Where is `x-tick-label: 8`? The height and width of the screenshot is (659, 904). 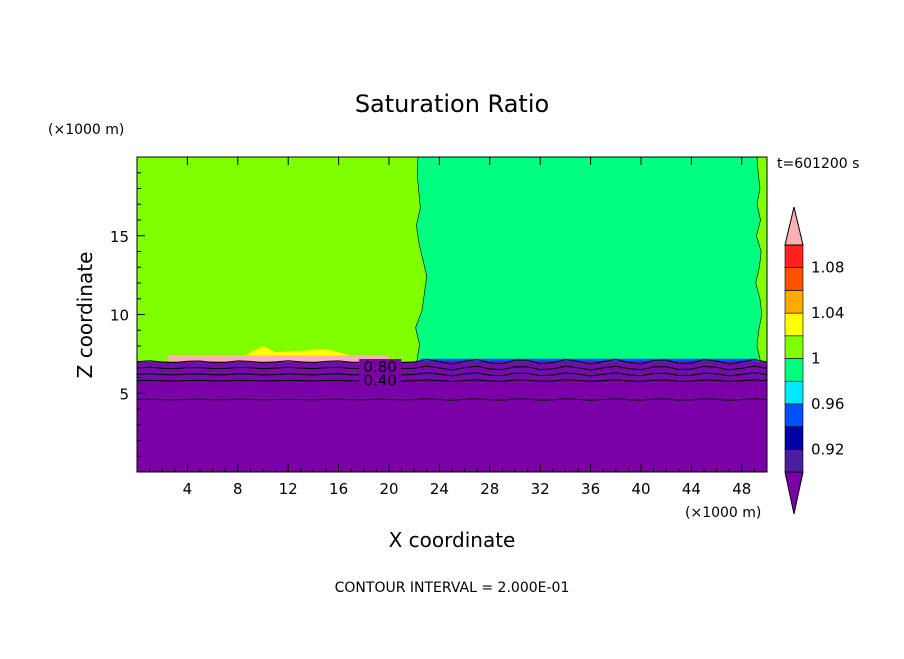 x-tick-label: 8 is located at coordinates (238, 489).